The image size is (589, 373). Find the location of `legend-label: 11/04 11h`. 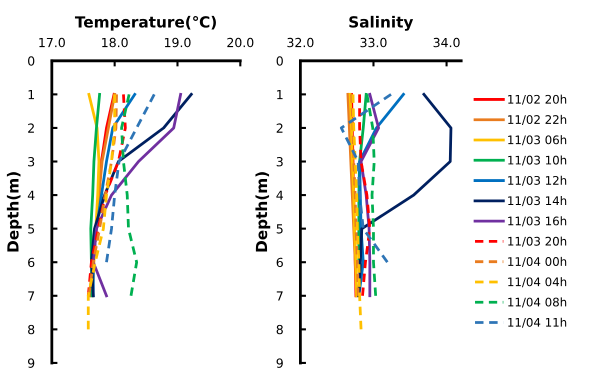

legend-label: 11/04 11h is located at coordinates (537, 323).